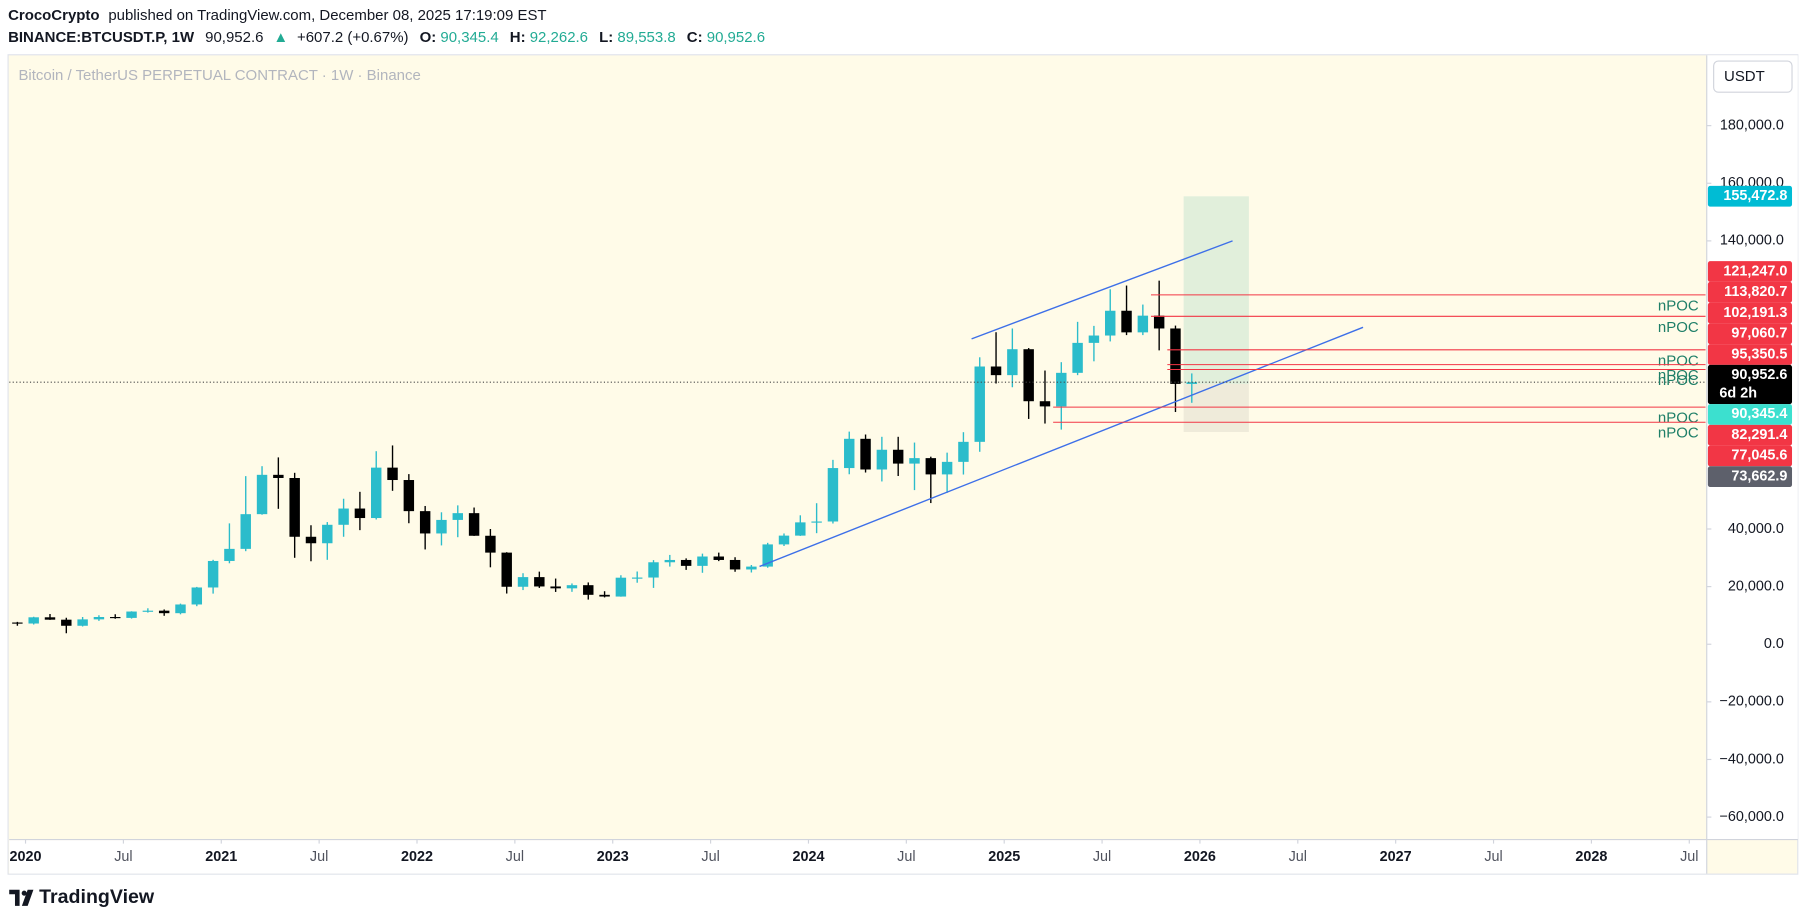 The width and height of the screenshot is (1807, 922). Describe the element at coordinates (1759, 354) in the screenshot. I see `price-tag-label: 95,350.5` at that location.